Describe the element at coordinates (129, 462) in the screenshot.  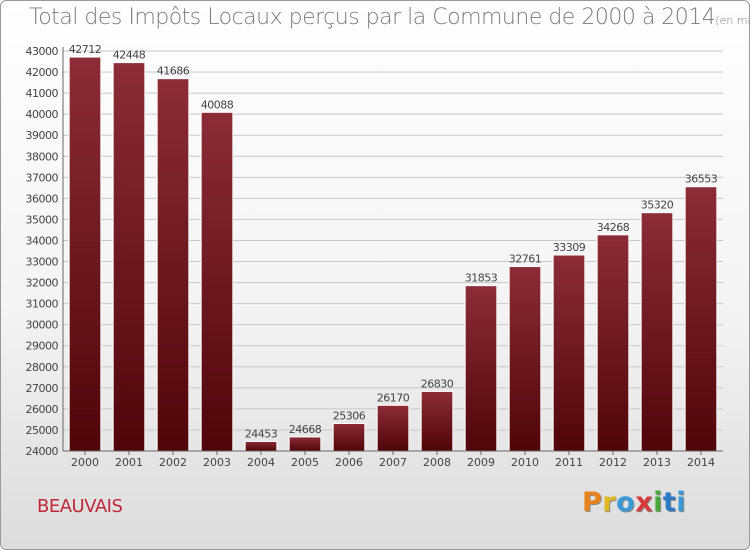
I see `x-tick-label: 2001` at that location.